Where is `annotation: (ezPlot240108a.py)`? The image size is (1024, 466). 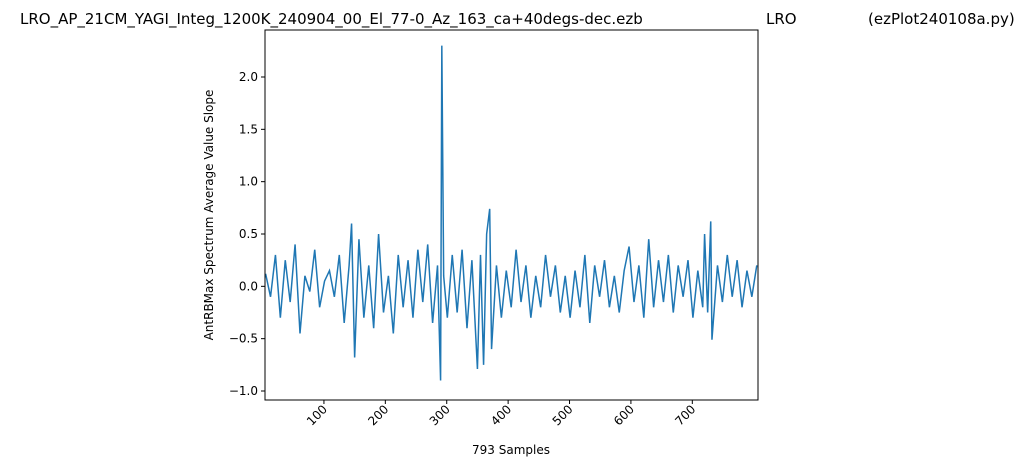
annotation: (ezPlot240108a.py) is located at coordinates (941, 19).